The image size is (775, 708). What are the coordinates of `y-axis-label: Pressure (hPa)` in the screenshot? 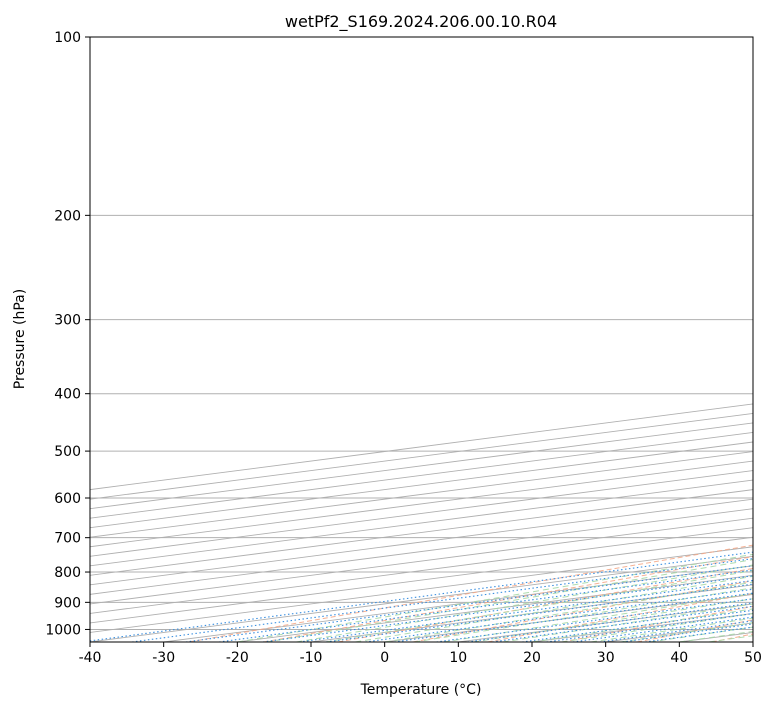 It's located at (20, 339).